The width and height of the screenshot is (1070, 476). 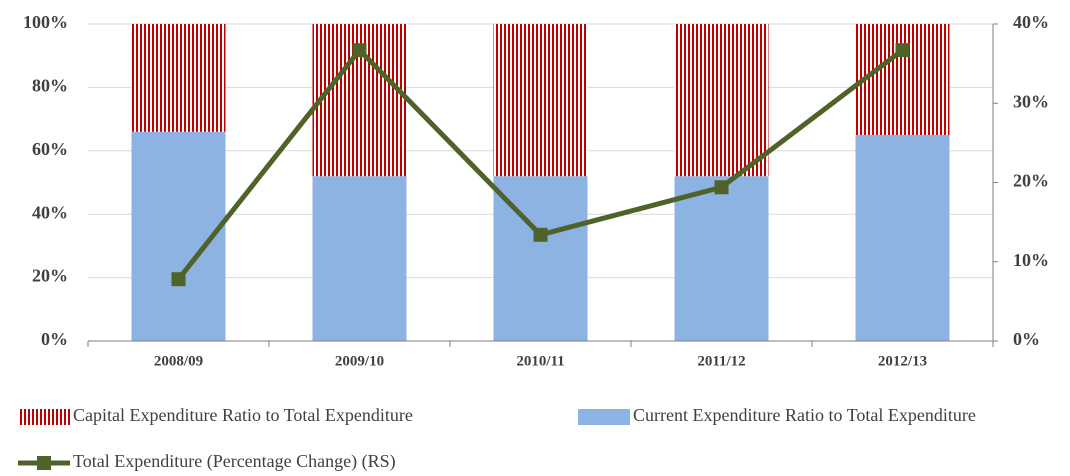 What do you see at coordinates (178, 361) in the screenshot?
I see `x-tick-label: 2008/09` at bounding box center [178, 361].